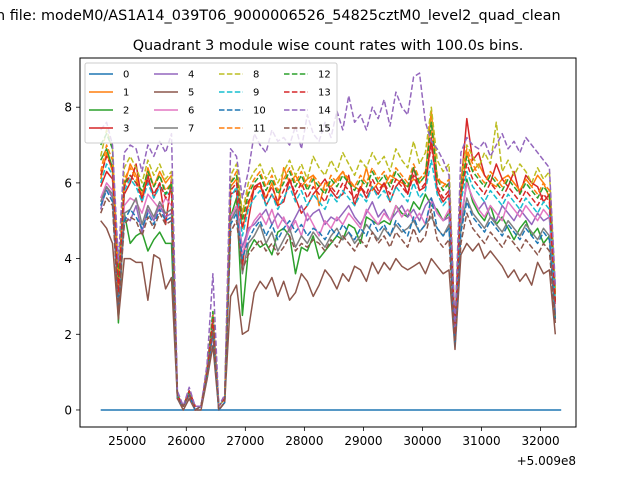 Image resolution: width=640 pixels, height=480 pixels. Describe the element at coordinates (256, 75) in the screenshot. I see `legend-label-8: 8` at that location.